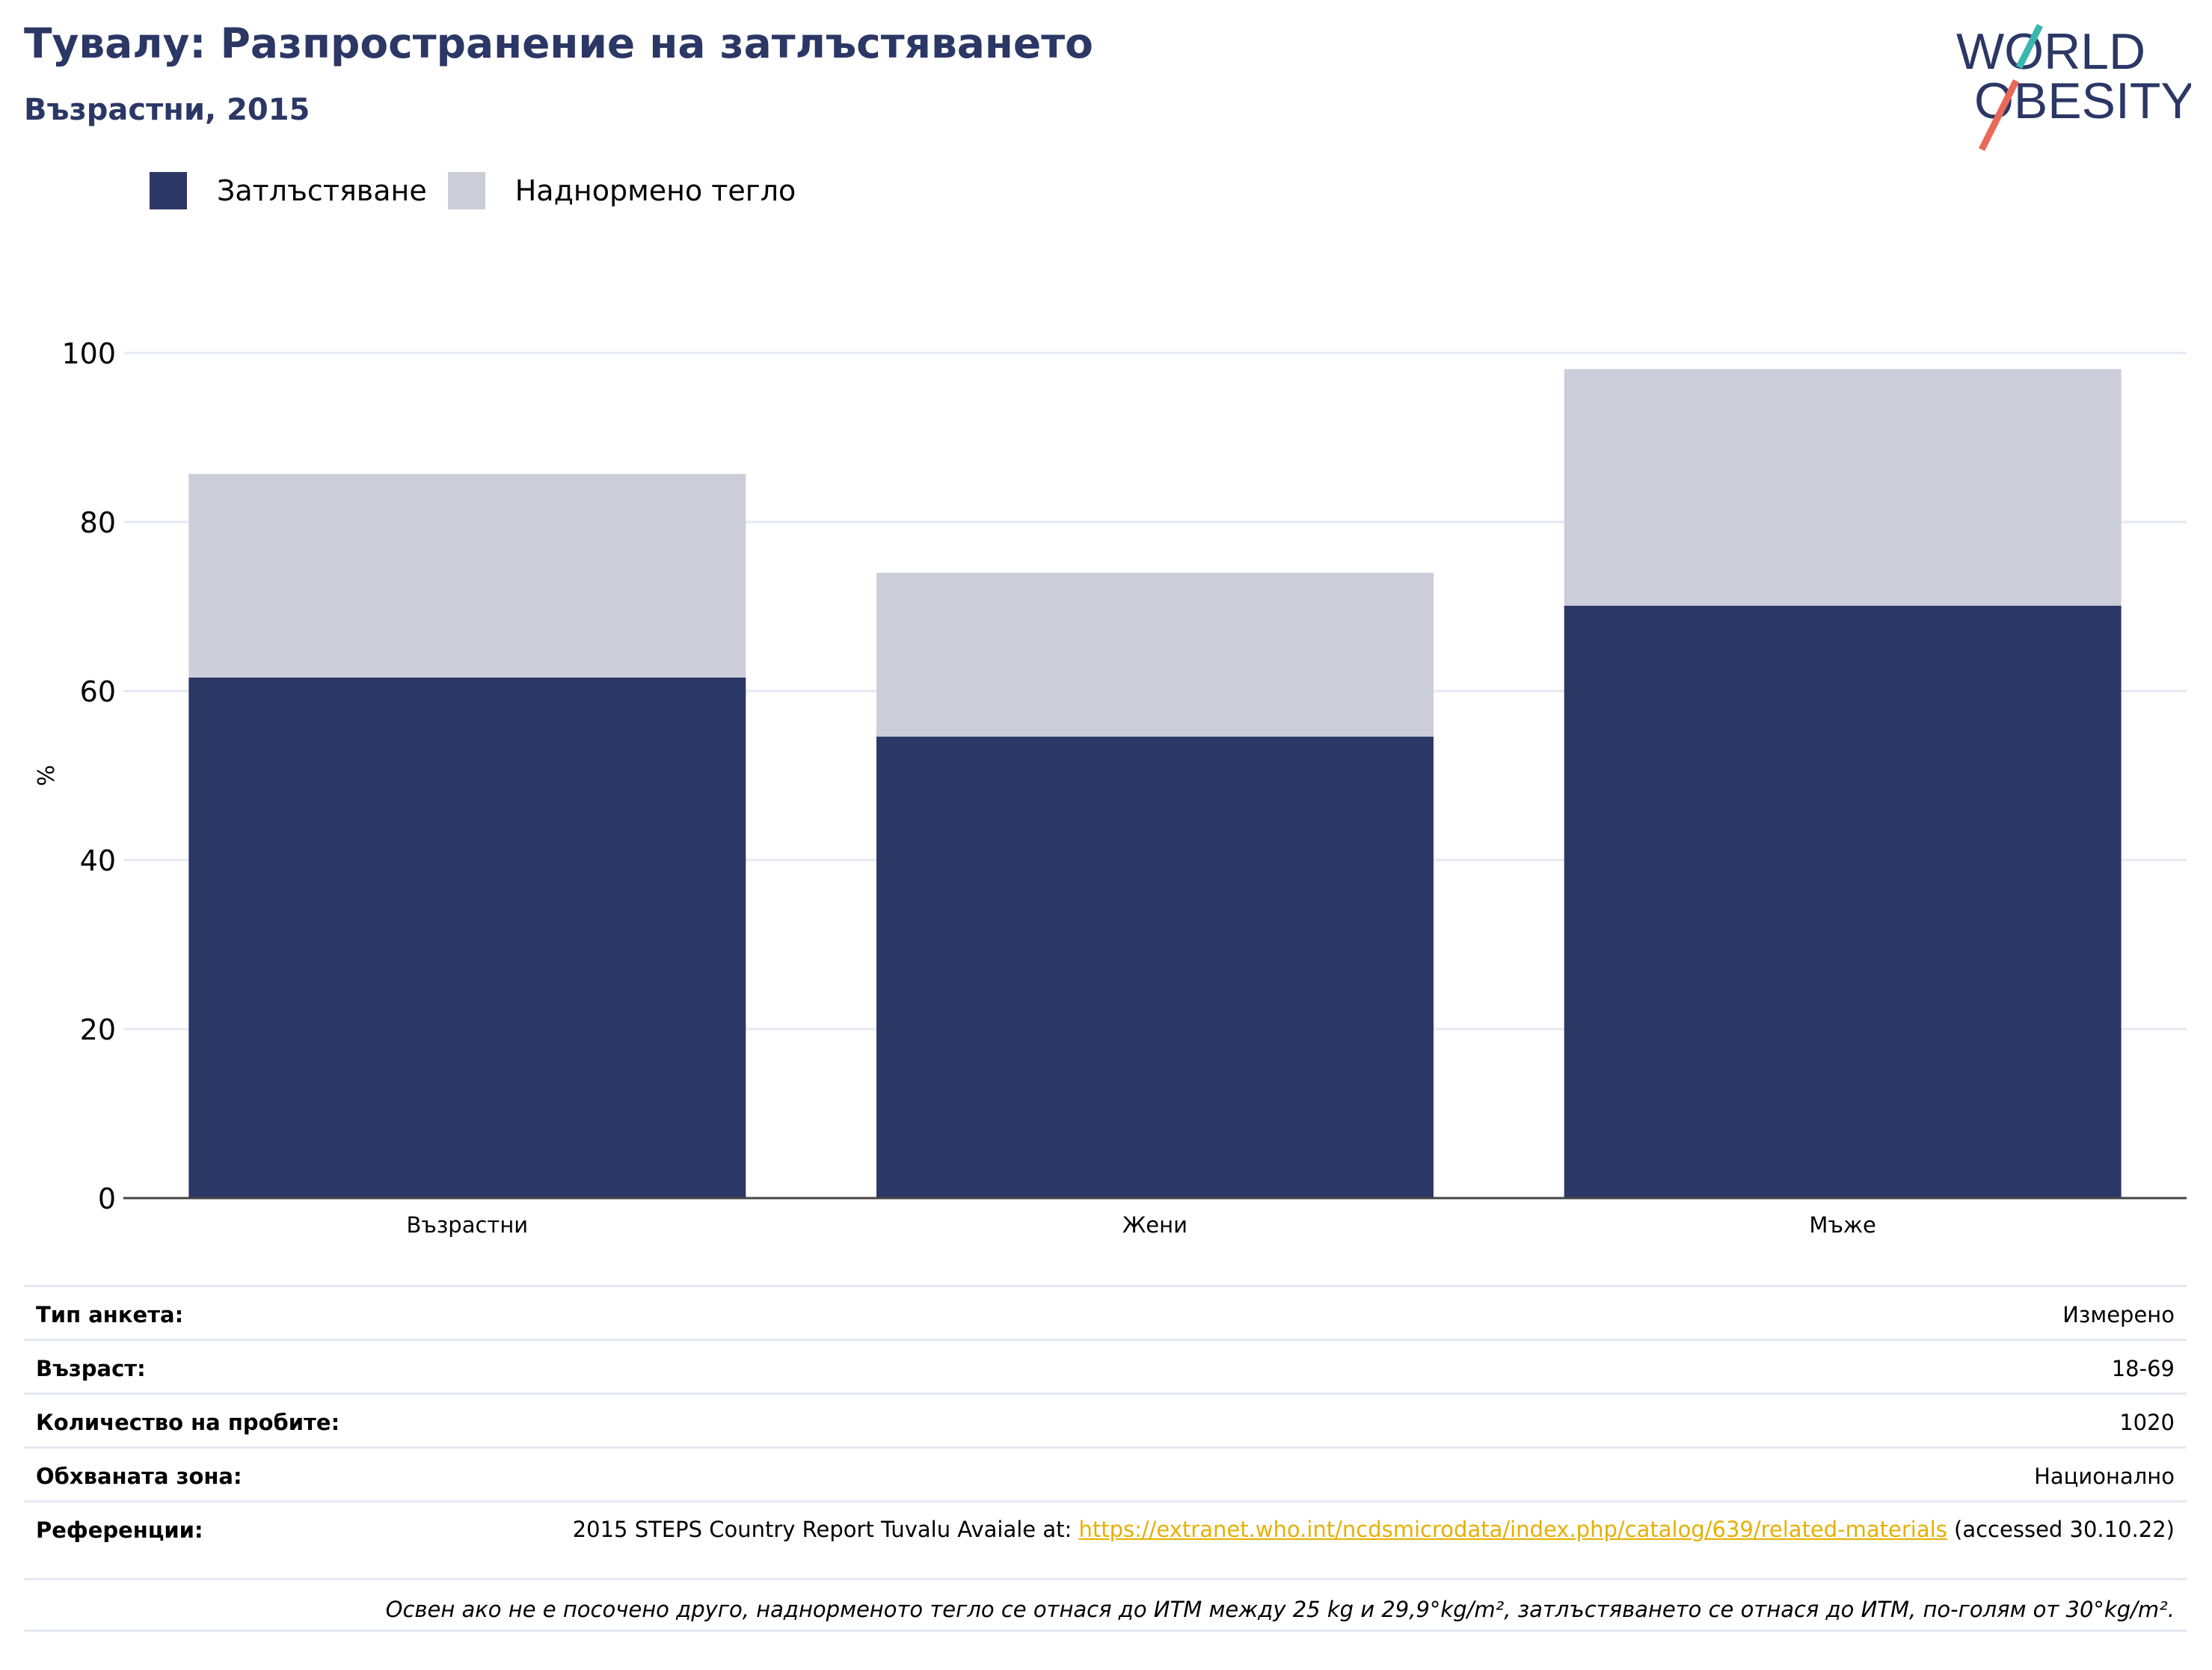 The width and height of the screenshot is (2212, 1670). I want to click on info-row-sample: Количество на пробите: 1020, so click(1105, 1419).